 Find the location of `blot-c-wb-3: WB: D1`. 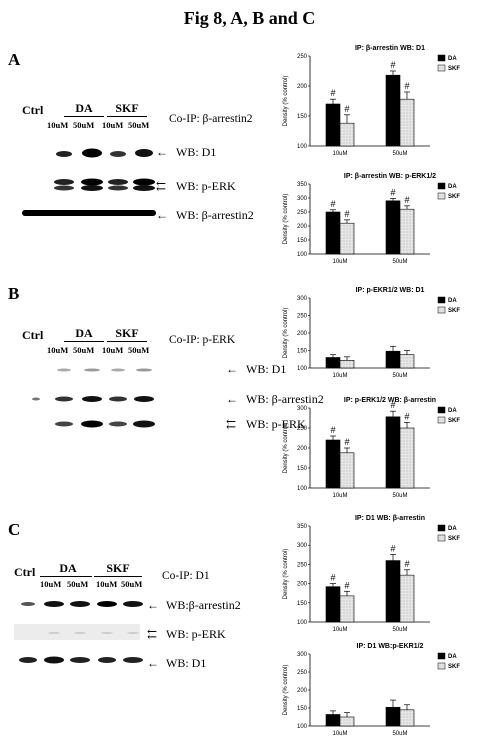

blot-c-wb-3: WB: D1 is located at coordinates (186, 663).